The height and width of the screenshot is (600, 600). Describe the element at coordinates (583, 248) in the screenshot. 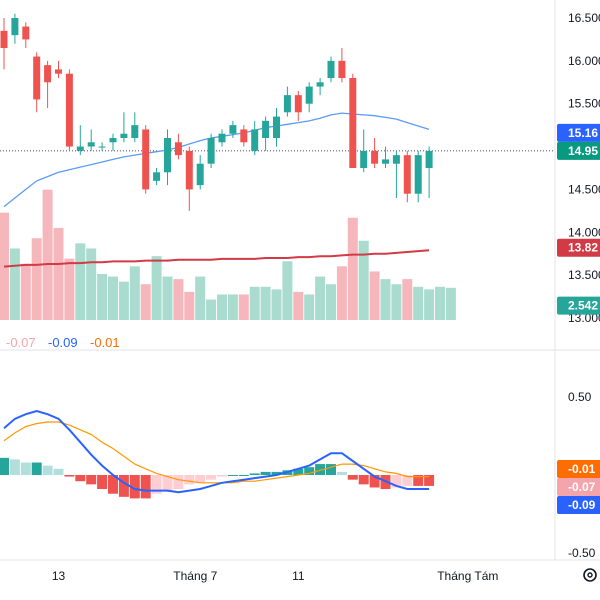

I see `price-tag-label: 13.82` at that location.